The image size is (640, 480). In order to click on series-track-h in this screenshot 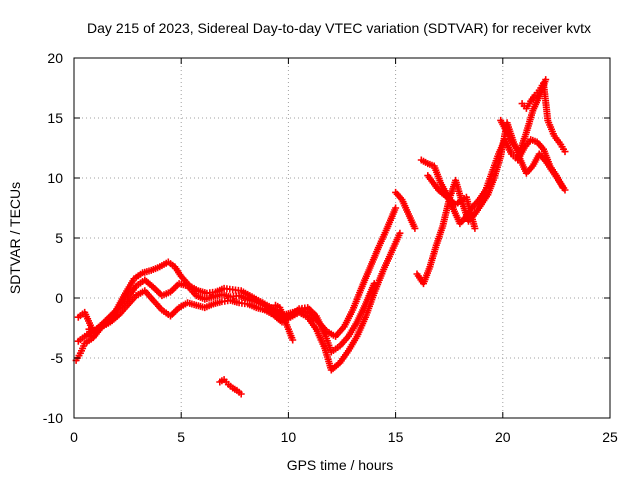, I will do `click(230, 387)`.